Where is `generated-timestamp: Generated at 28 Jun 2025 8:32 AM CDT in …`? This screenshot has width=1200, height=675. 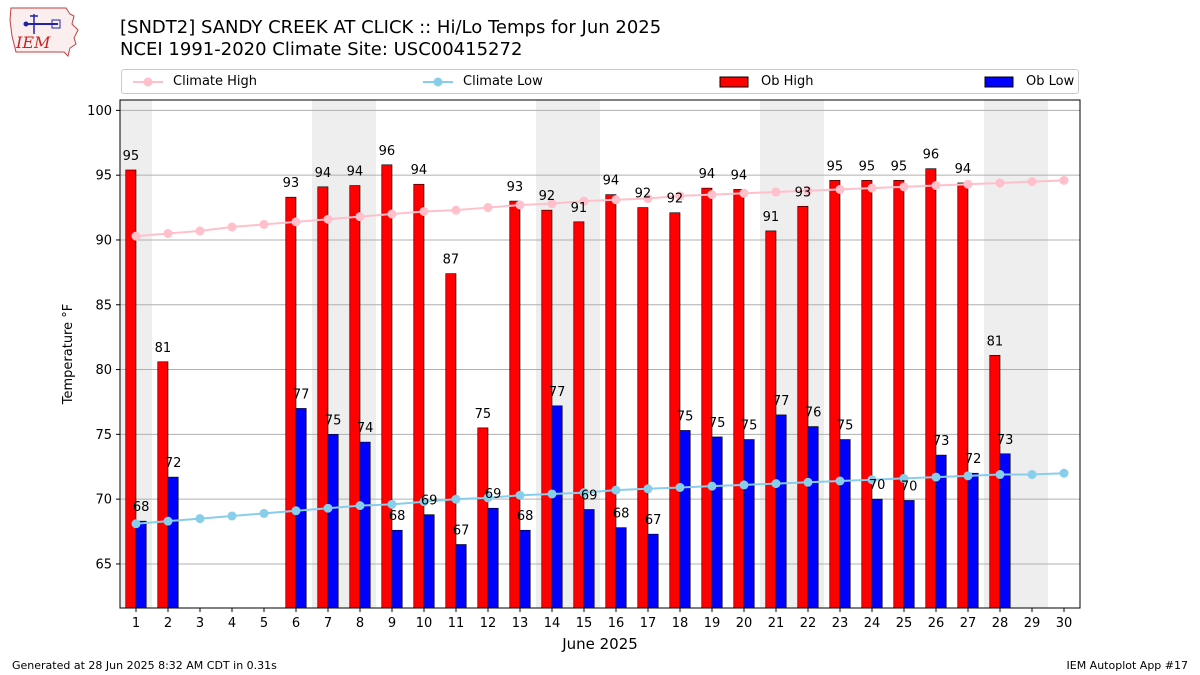 generated-timestamp: Generated at 28 Jun 2025 8:32 AM CDT in … is located at coordinates (144, 665).